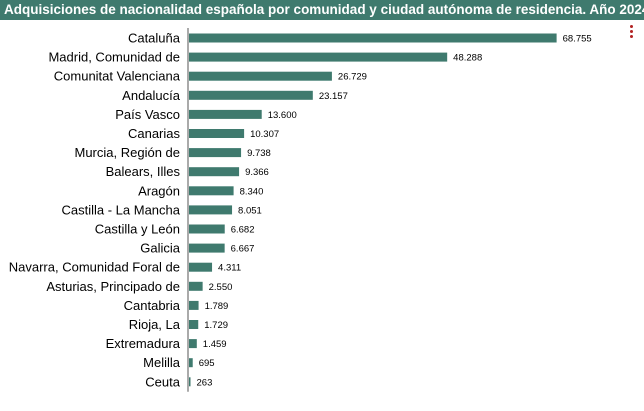 The image size is (644, 411). What do you see at coordinates (159, 190) in the screenshot?
I see `category-label: Aragón` at bounding box center [159, 190].